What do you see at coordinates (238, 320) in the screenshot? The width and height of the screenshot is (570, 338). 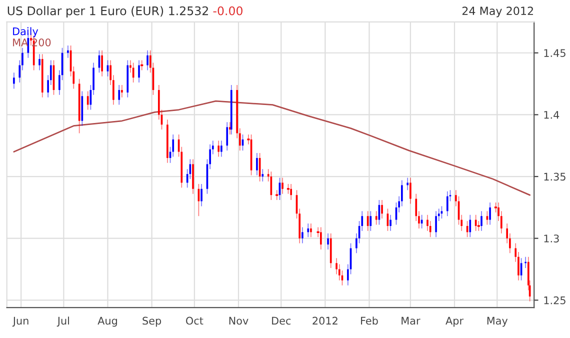 I see `x-tick-label: Nov` at bounding box center [238, 320].